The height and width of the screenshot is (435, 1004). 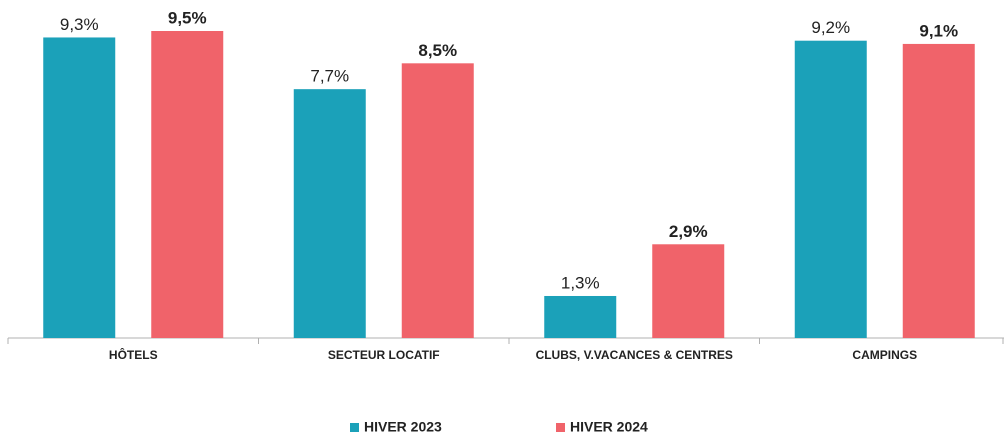 I want to click on value-label: 1,3%, so click(x=580, y=282).